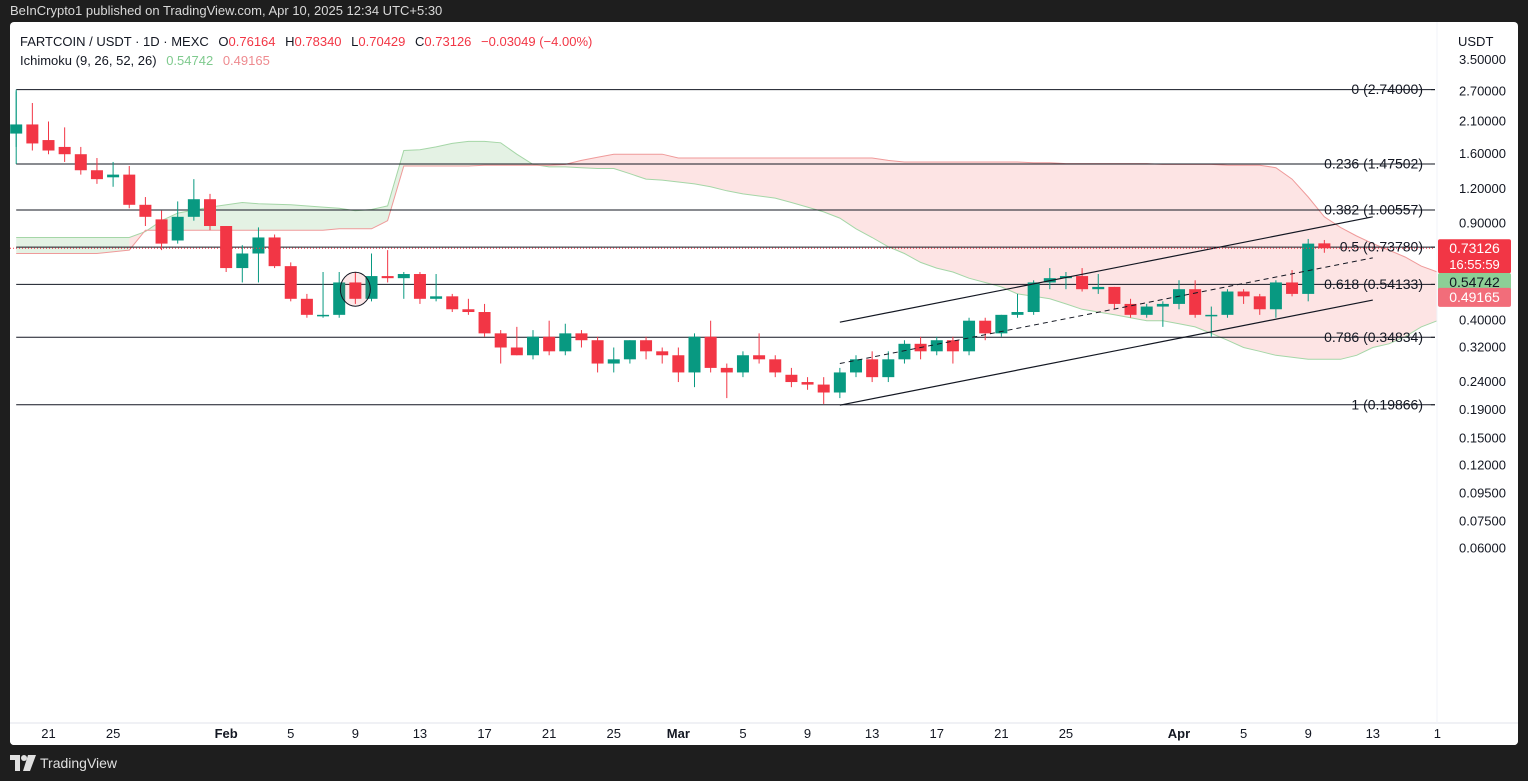  I want to click on close-label: C, so click(420, 41).